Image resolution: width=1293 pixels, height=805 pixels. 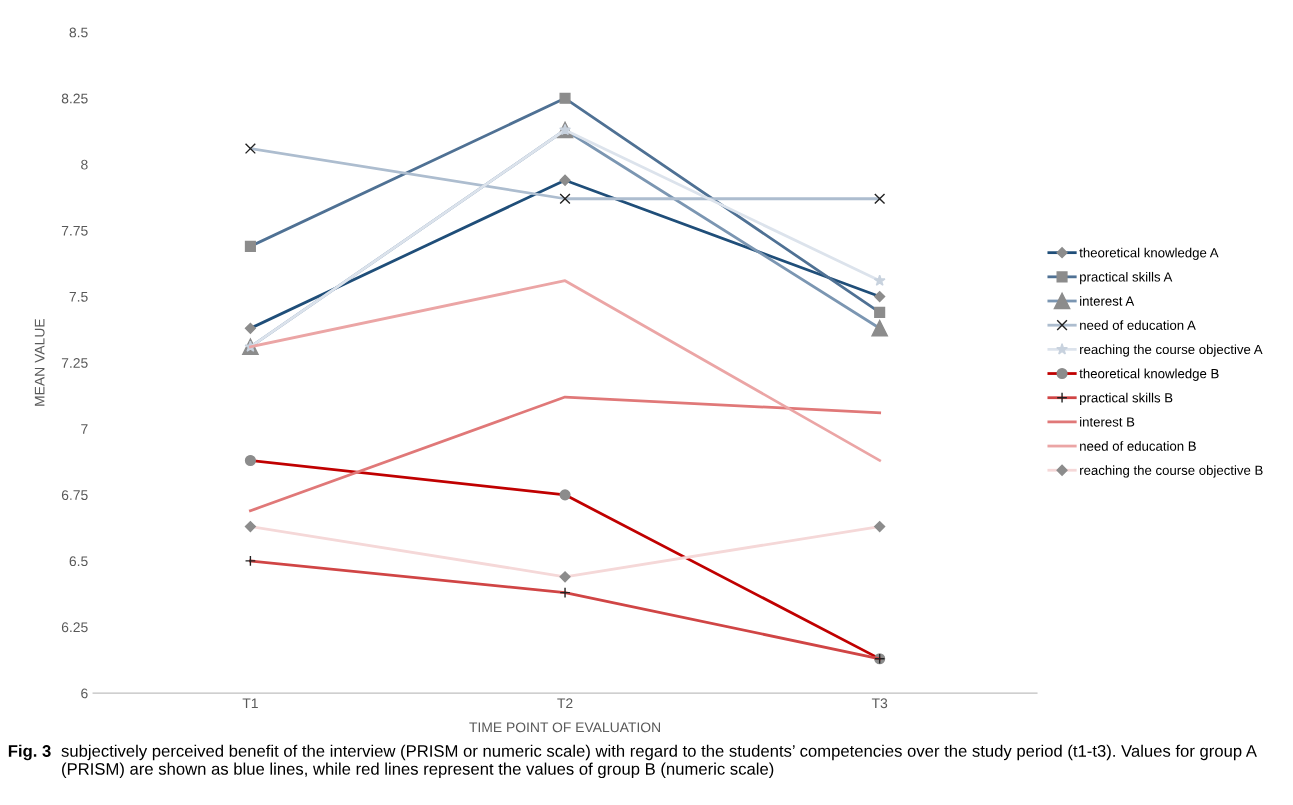 What do you see at coordinates (78, 32) in the screenshot?
I see `y-tick-label: 8.5` at bounding box center [78, 32].